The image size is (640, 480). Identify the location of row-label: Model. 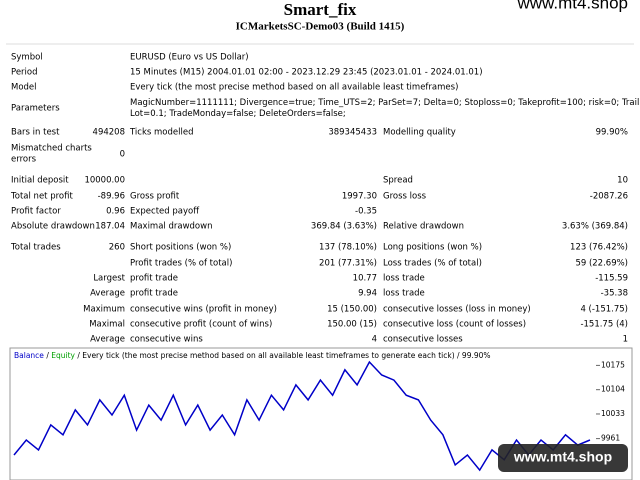
(24, 88).